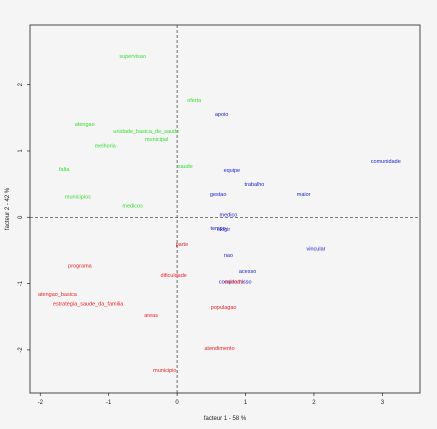 This screenshot has width=437, height=429. What do you see at coordinates (132, 57) in the screenshot?
I see `point-label-supervisao: supervisao` at bounding box center [132, 57].